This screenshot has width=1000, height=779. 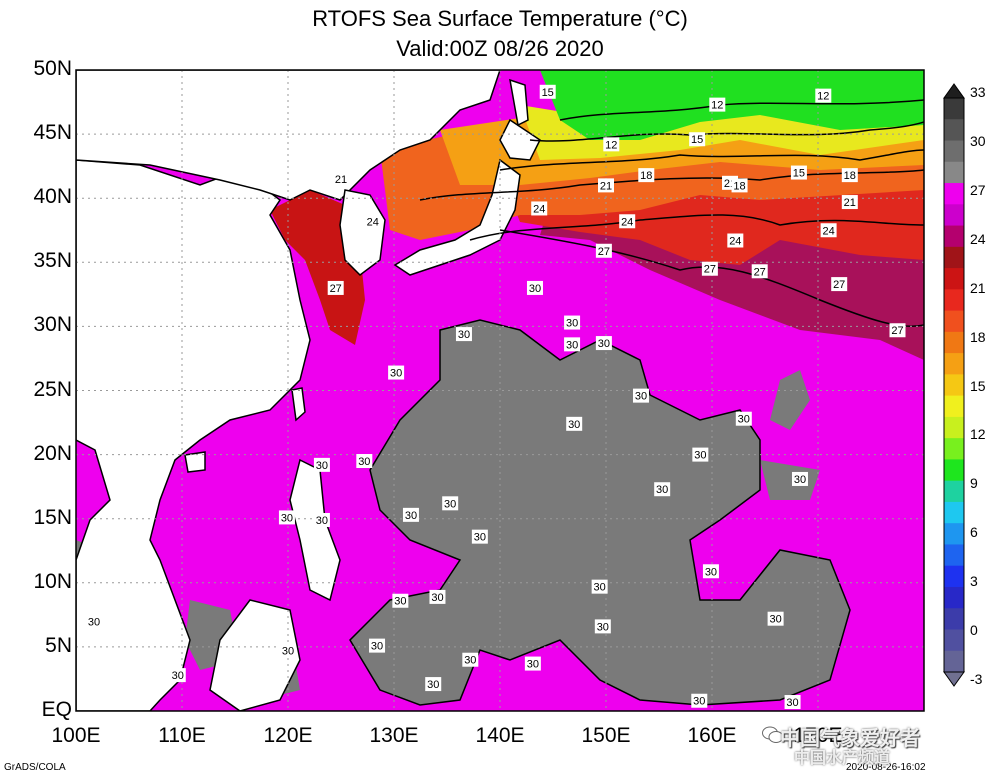 What do you see at coordinates (850, 176) in the screenshot?
I see `svg-text: 18` at bounding box center [850, 176].